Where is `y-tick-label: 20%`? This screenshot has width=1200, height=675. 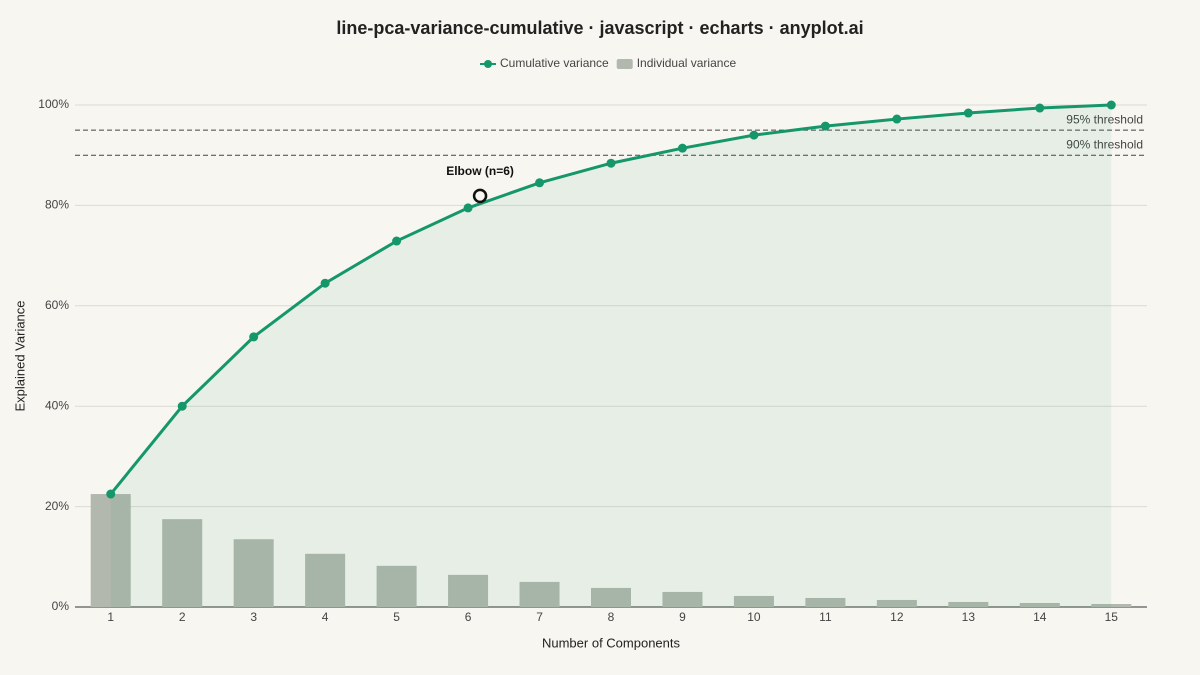 y-tick-label: 20% is located at coordinates (57, 506).